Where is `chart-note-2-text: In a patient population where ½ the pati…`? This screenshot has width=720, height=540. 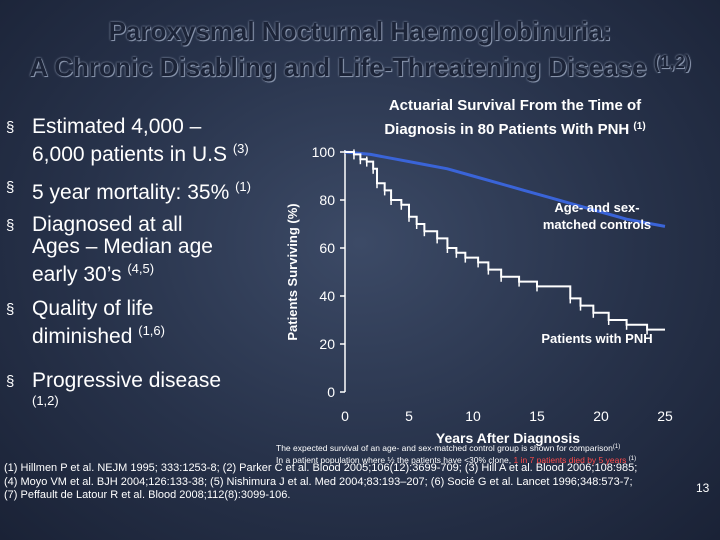
chart-note-2-text: In a patient population where ½ the pati… is located at coordinates (394, 460).